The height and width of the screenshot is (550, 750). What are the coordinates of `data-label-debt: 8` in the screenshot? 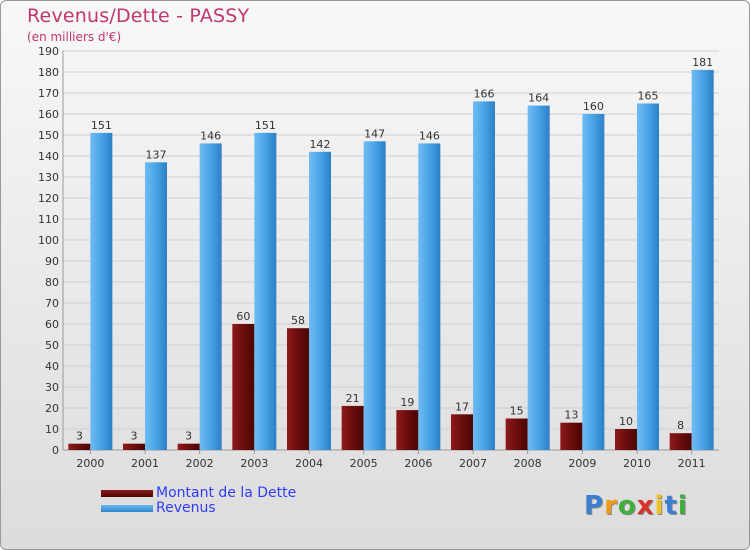 It's located at (680, 425).